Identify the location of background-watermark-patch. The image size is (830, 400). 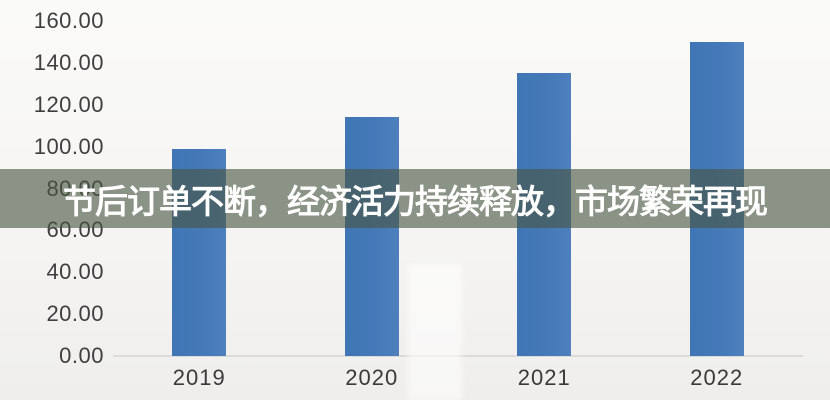
(435, 332).